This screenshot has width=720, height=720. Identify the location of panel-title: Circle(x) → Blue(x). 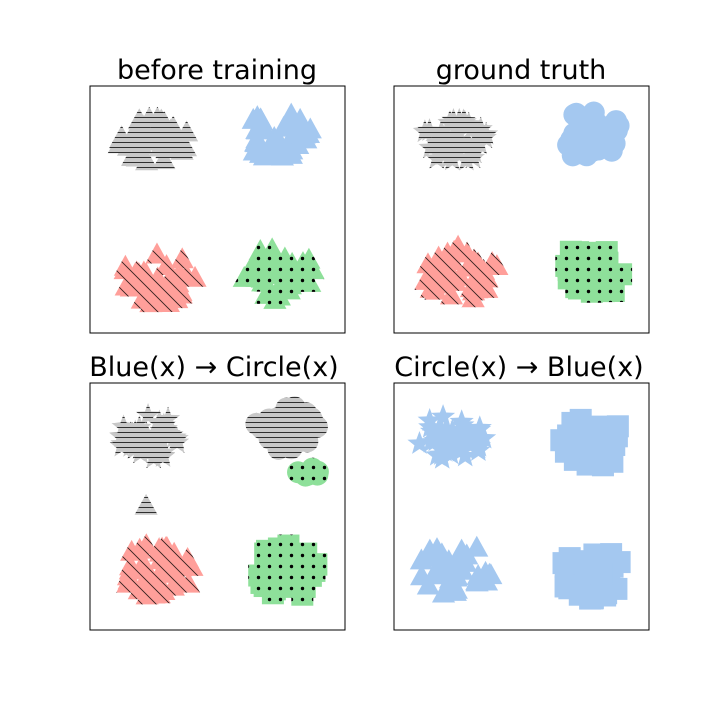
(518, 367).